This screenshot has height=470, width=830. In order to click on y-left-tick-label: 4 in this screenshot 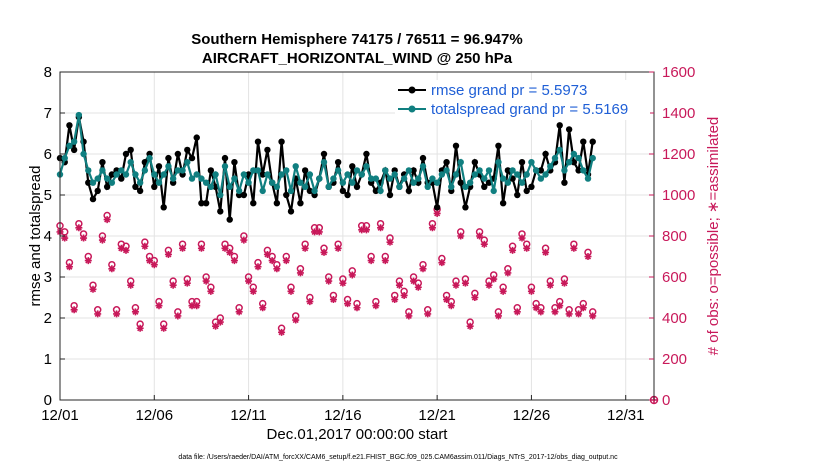, I will do `click(48, 236)`.